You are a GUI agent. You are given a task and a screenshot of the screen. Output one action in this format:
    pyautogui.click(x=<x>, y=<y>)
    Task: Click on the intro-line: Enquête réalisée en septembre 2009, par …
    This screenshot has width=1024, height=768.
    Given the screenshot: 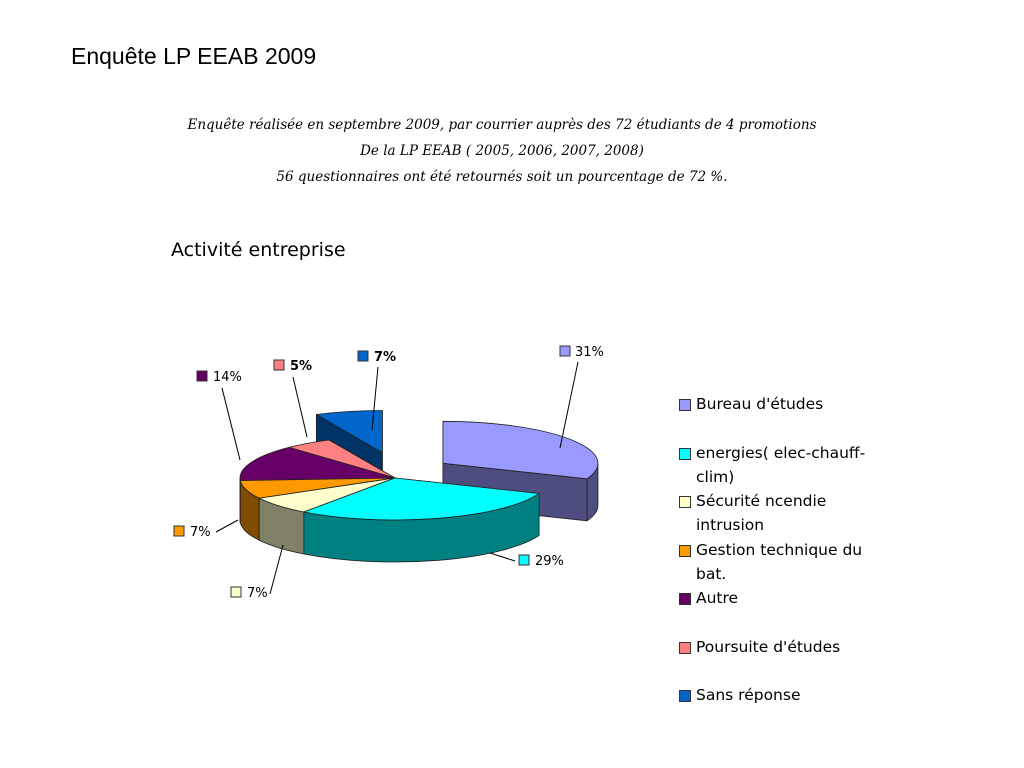 What is the action you would take?
    pyautogui.click(x=502, y=125)
    